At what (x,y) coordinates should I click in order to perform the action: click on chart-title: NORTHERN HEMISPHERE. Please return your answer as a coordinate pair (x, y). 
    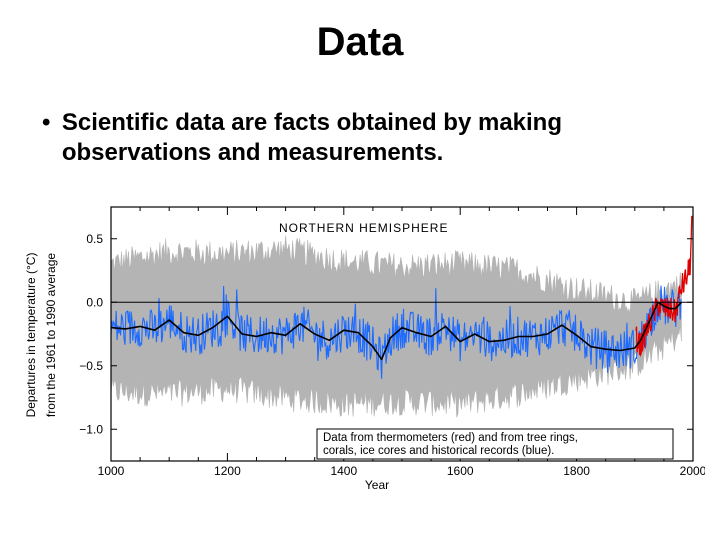
    Looking at the image, I should click on (363, 228).